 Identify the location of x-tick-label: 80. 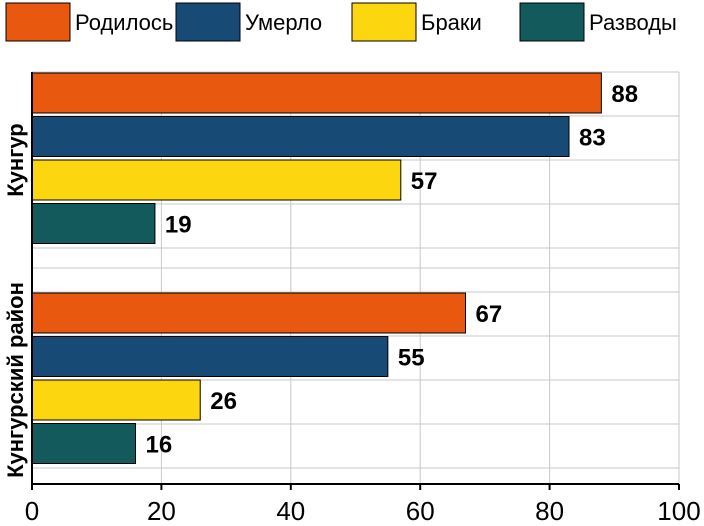
(549, 511).